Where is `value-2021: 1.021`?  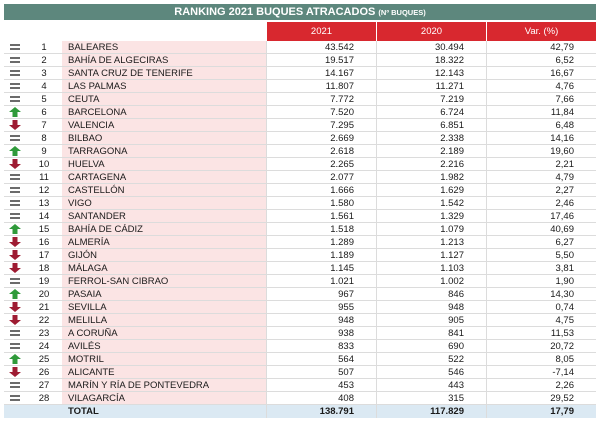 value-2021: 1.021 is located at coordinates (321, 281).